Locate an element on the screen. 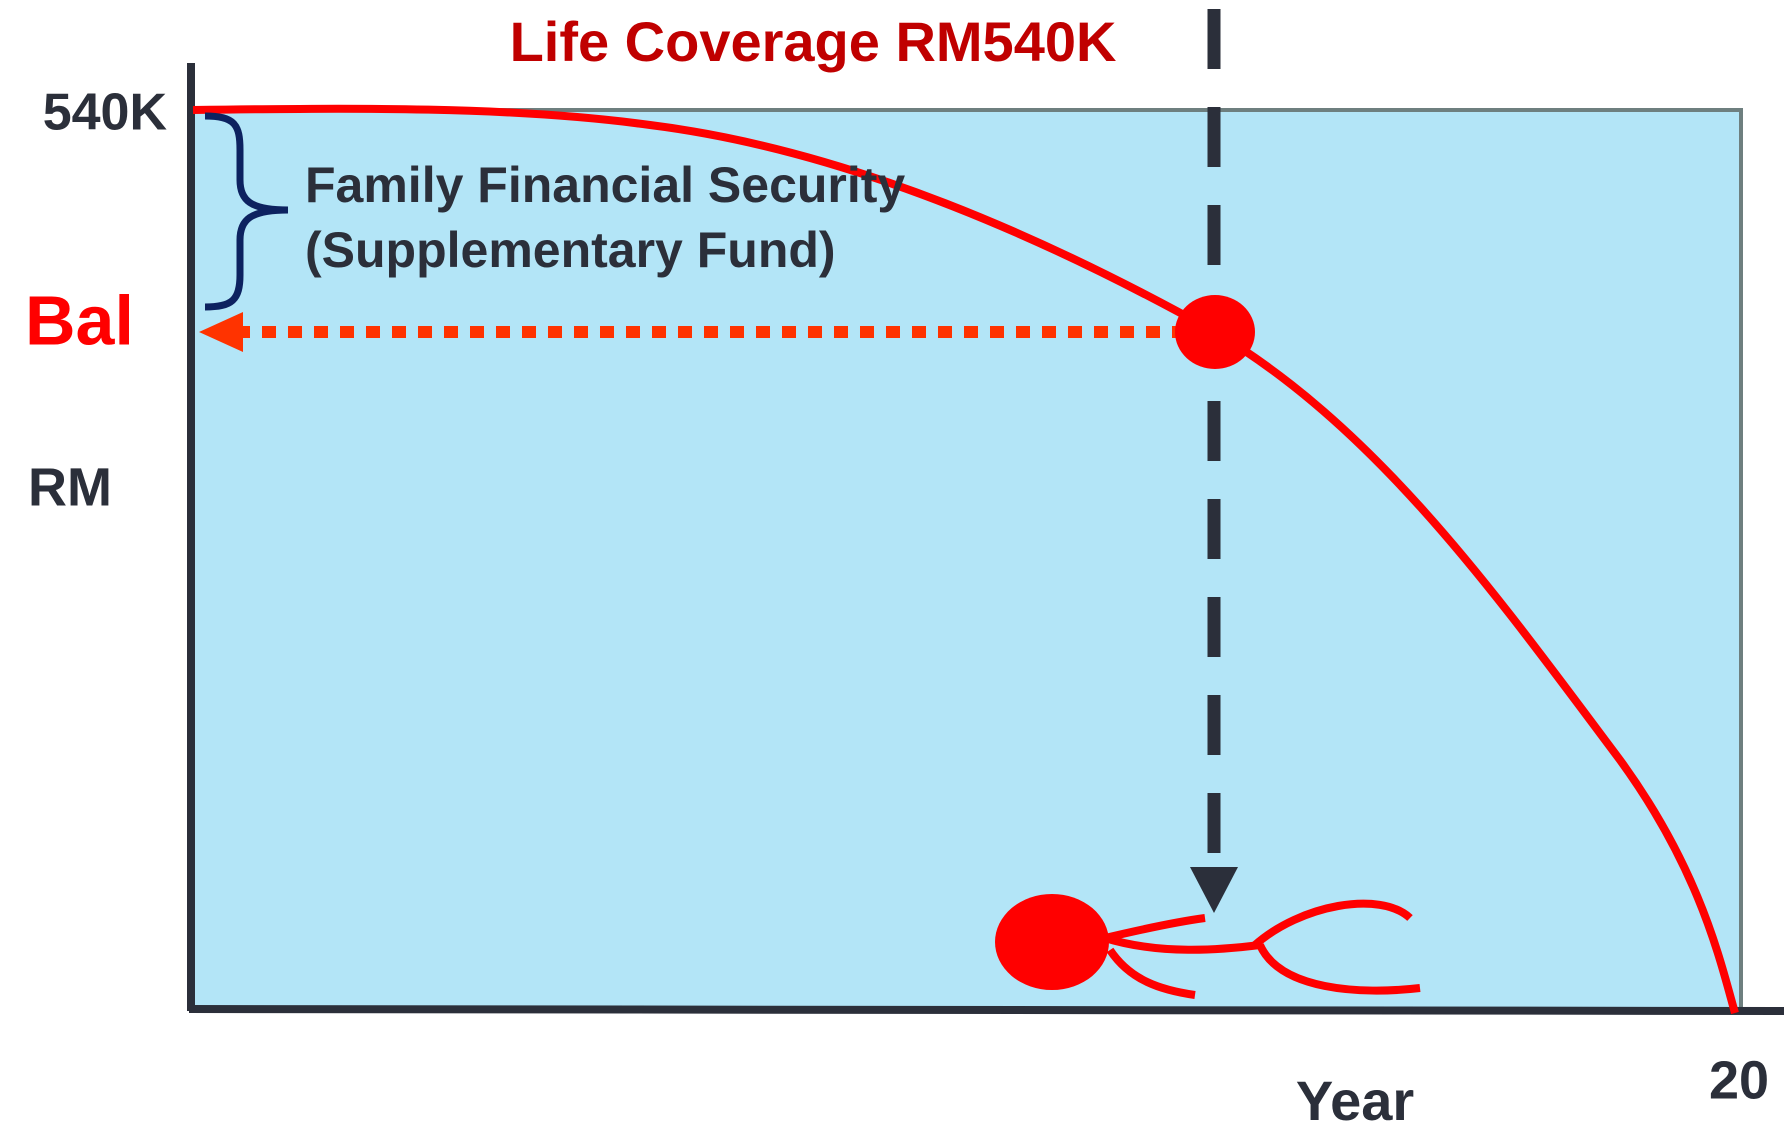 This screenshot has width=1784, height=1137. fallen-figure is located at coordinates (1208, 946).